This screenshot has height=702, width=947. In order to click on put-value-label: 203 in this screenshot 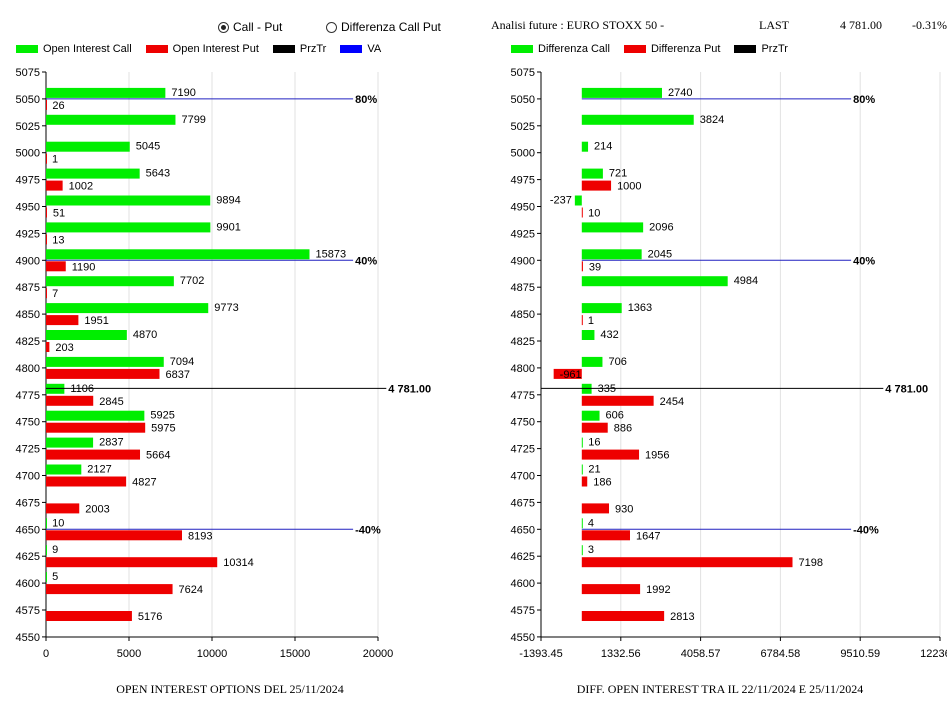, I will do `click(64, 348)`.